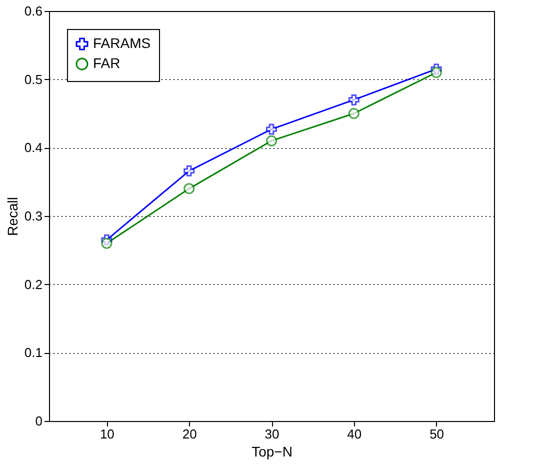 This screenshot has width=541, height=475. I want to click on x-tick-label: 50, so click(437, 434).